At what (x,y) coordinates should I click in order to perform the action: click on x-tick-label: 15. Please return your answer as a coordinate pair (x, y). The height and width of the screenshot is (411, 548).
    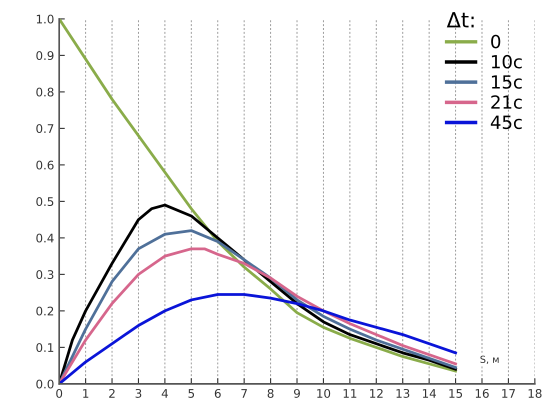
    Looking at the image, I should click on (455, 393).